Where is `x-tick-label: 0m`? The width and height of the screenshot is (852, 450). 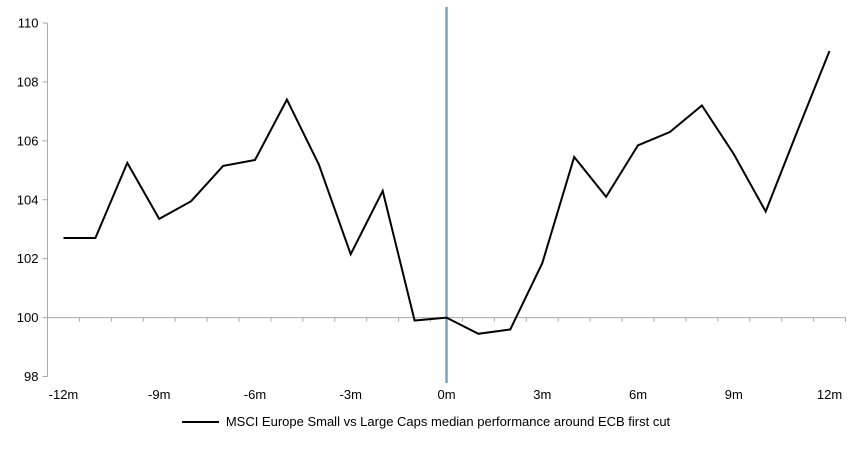 x-tick-label: 0m is located at coordinates (446, 394).